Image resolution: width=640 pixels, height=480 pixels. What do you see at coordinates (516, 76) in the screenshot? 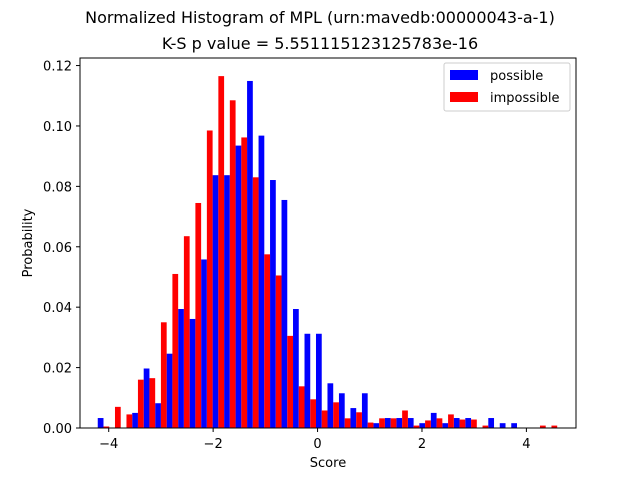
I see `legend-label-possible: possible` at bounding box center [516, 76].